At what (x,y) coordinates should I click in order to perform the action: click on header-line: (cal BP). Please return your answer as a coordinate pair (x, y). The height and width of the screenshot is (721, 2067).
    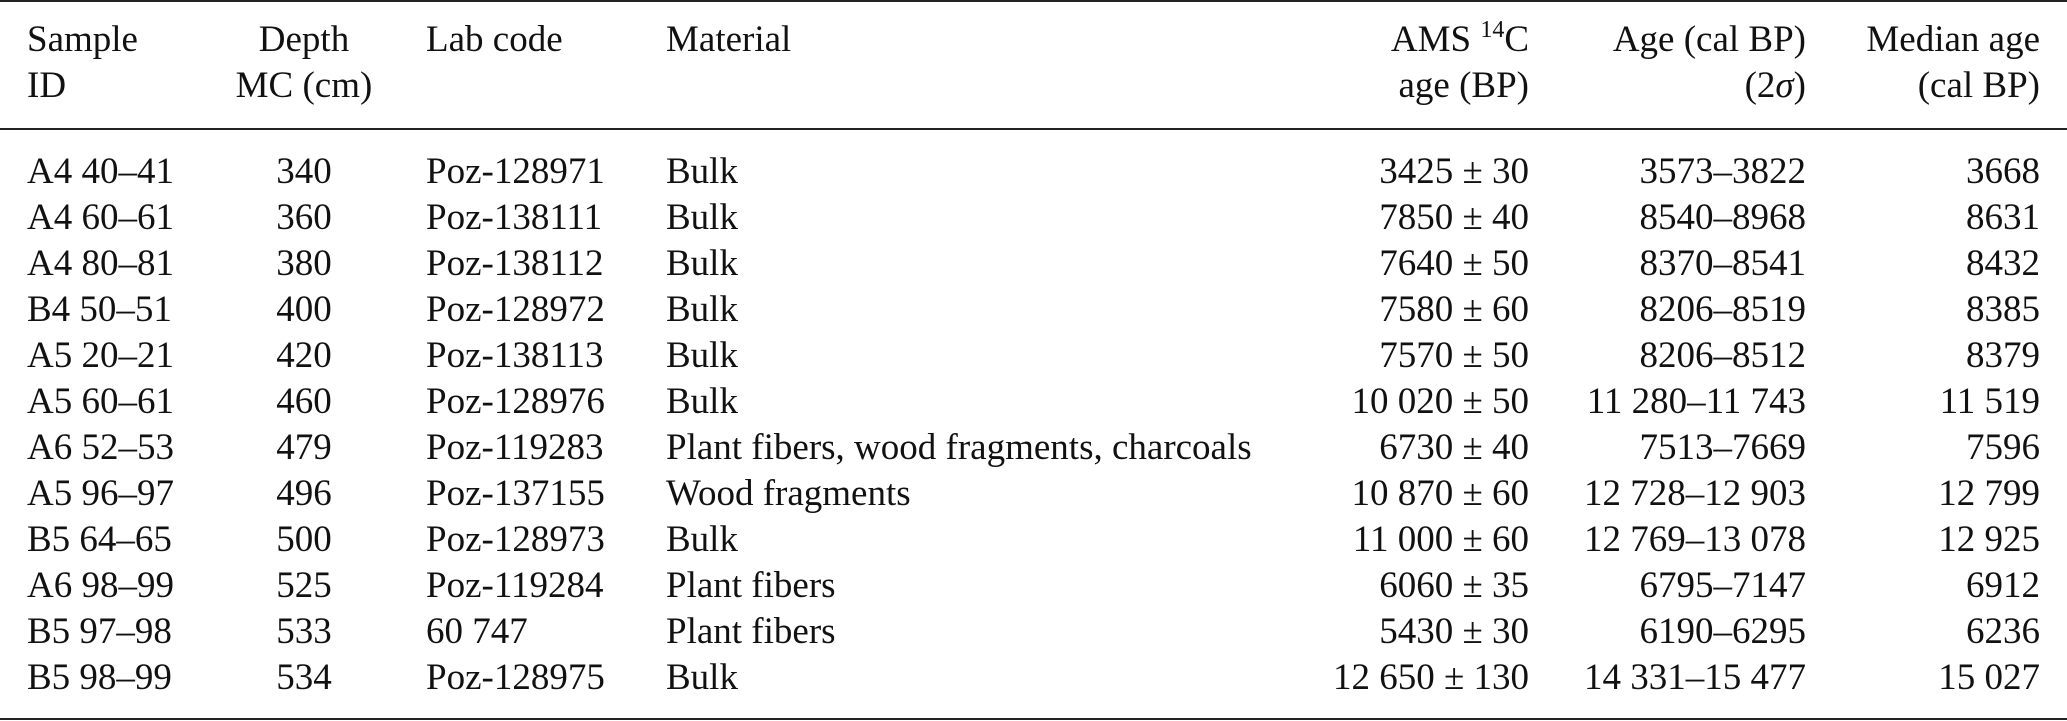
    Looking at the image, I should click on (1978, 85).